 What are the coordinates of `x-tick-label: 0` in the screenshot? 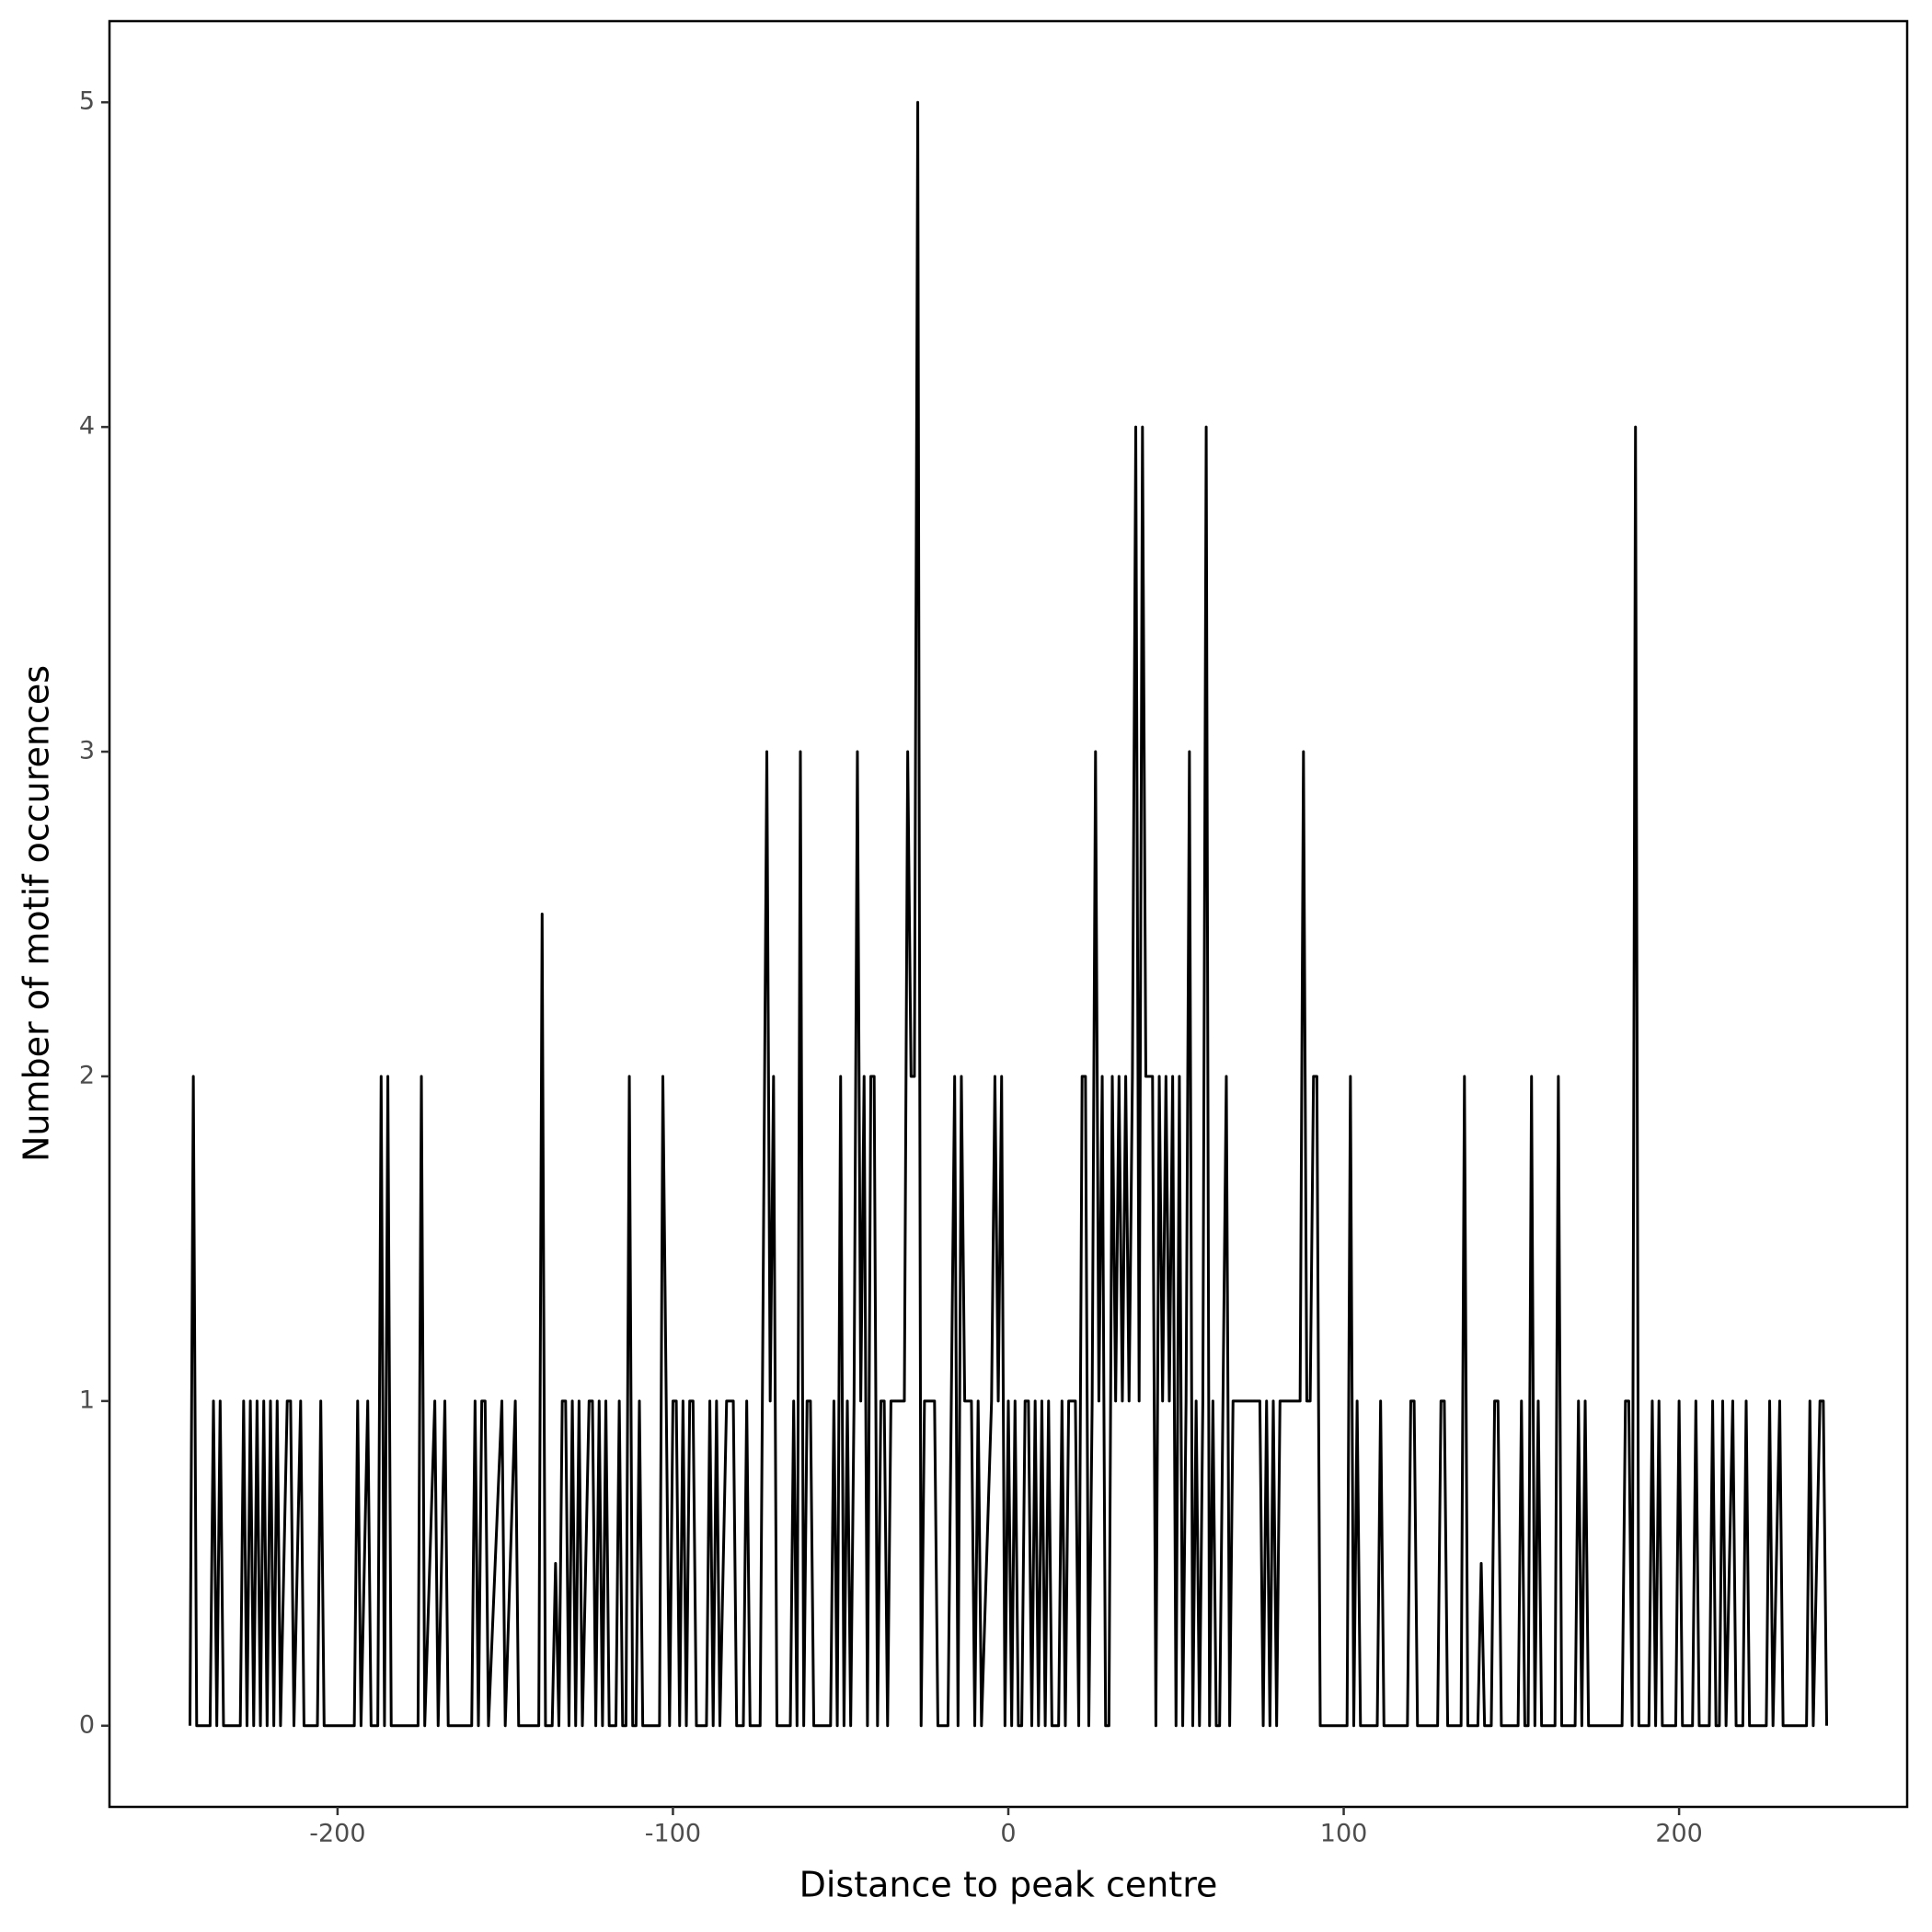 It's located at (1008, 1834).